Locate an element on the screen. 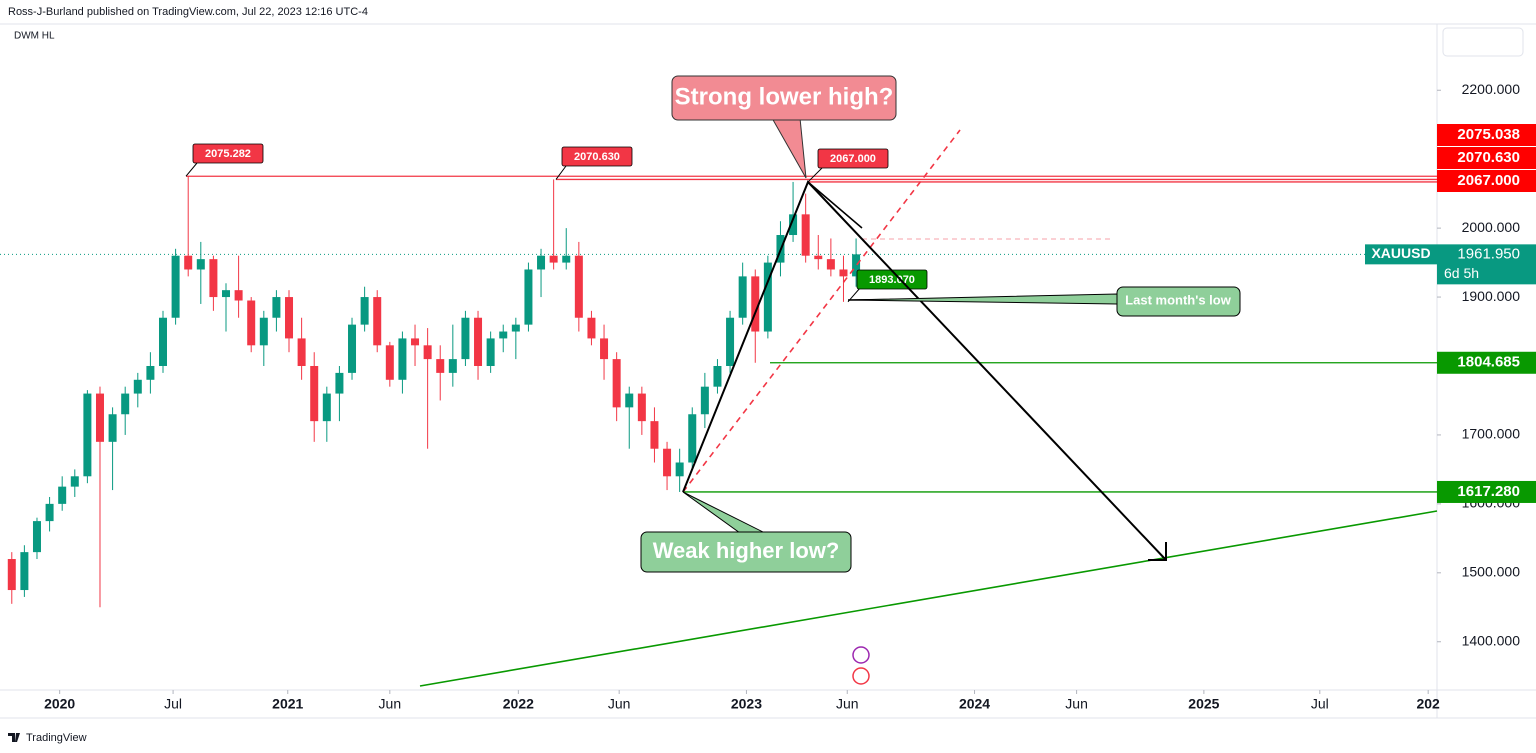 The width and height of the screenshot is (1536, 753). callout-text: Weak higher low? is located at coordinates (746, 550).